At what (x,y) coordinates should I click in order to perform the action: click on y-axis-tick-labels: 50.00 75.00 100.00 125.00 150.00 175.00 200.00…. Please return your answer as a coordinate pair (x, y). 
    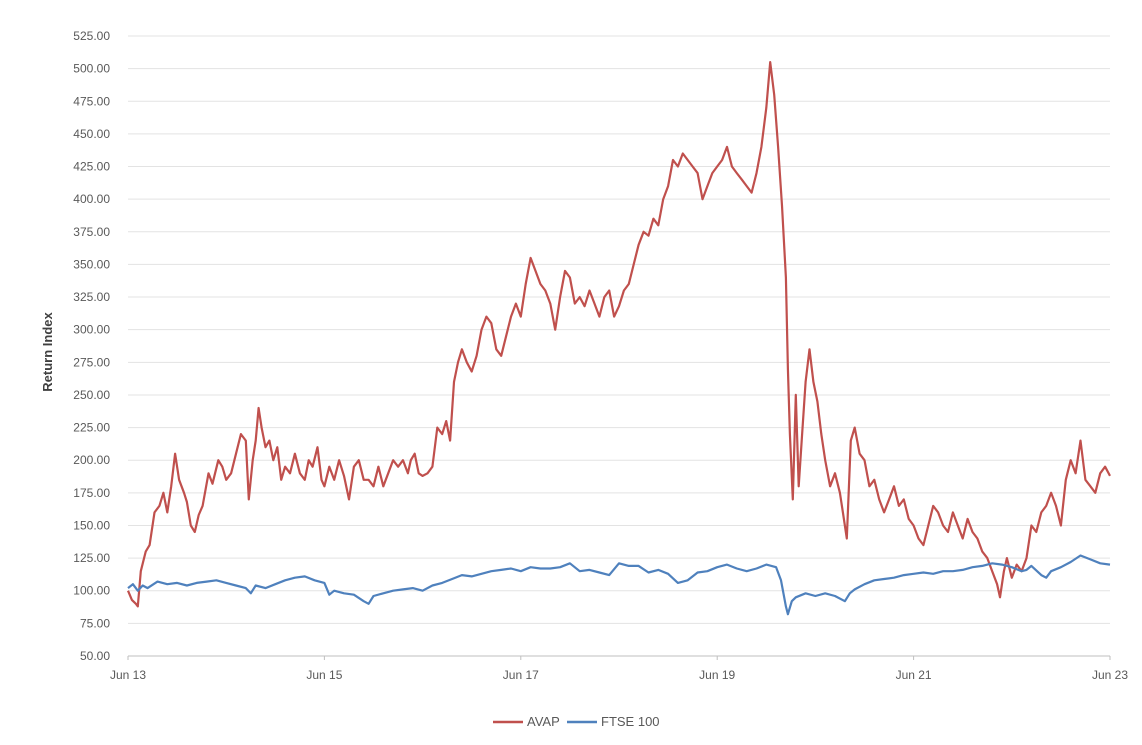
    Looking at the image, I should click on (91, 346).